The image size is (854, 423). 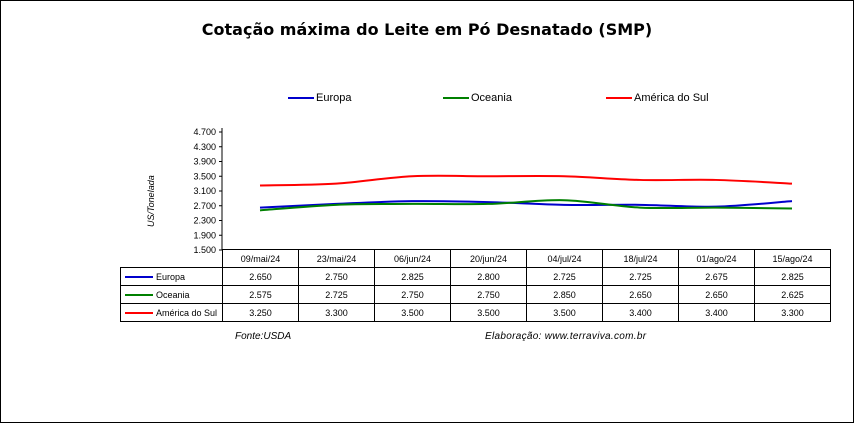 I want to click on legend-swatch-europa, so click(x=301, y=98).